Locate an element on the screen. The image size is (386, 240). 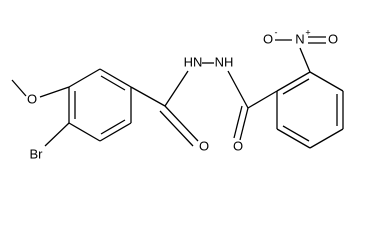
atom-label: Br is located at coordinates (37, 153).